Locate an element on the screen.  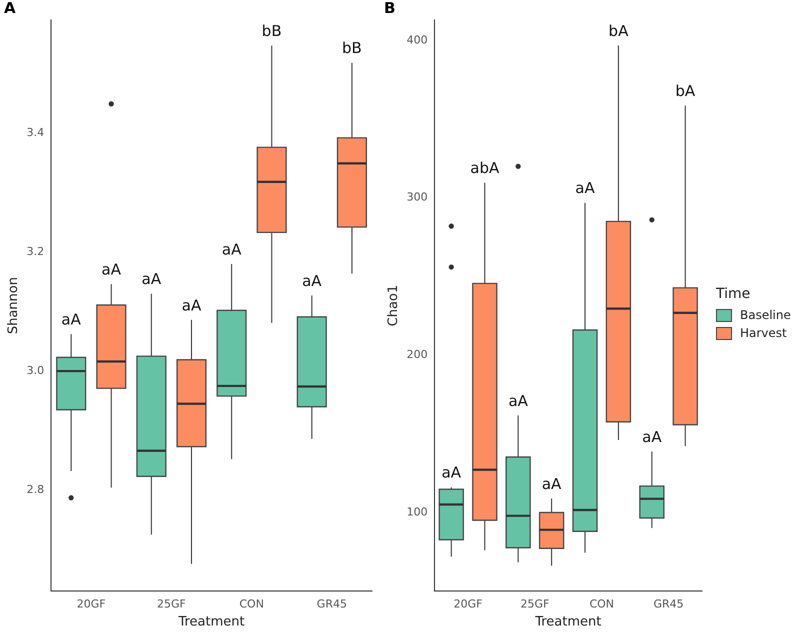
y-axis-title: Chao1 is located at coordinates (394, 305).